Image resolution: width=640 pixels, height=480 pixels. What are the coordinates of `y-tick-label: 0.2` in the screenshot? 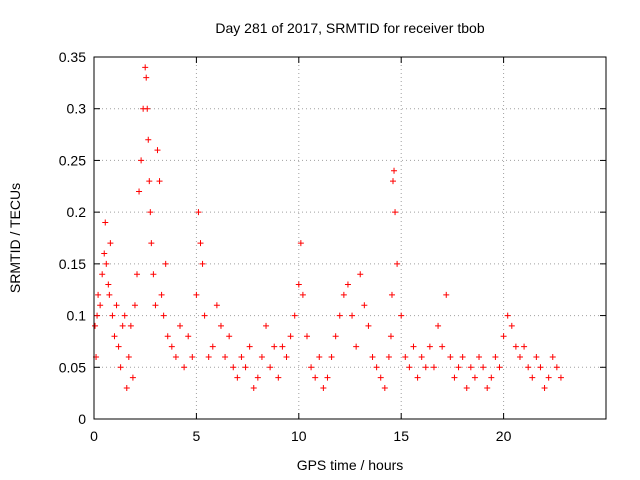 It's located at (77, 212).